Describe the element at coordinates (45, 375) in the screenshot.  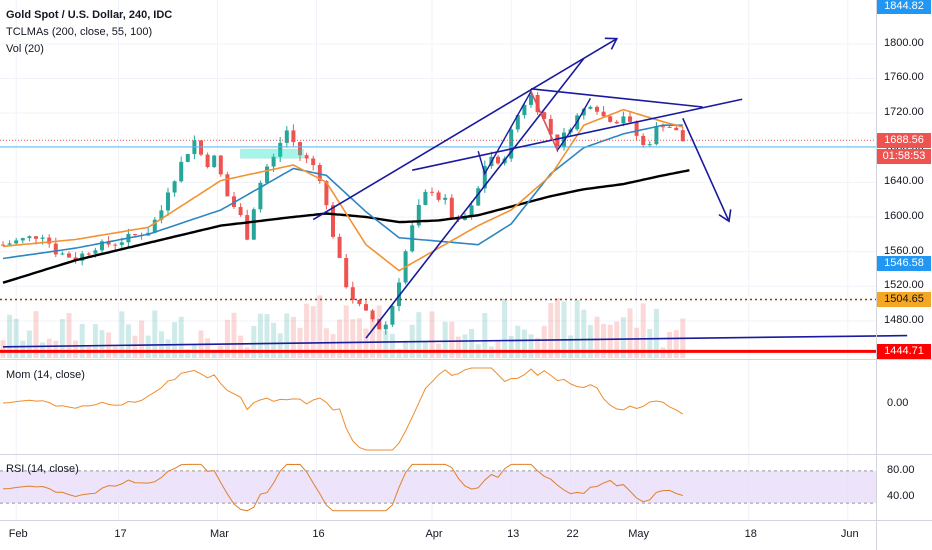
I see `momentum-indicator-label: Mom (14, close)` at that location.